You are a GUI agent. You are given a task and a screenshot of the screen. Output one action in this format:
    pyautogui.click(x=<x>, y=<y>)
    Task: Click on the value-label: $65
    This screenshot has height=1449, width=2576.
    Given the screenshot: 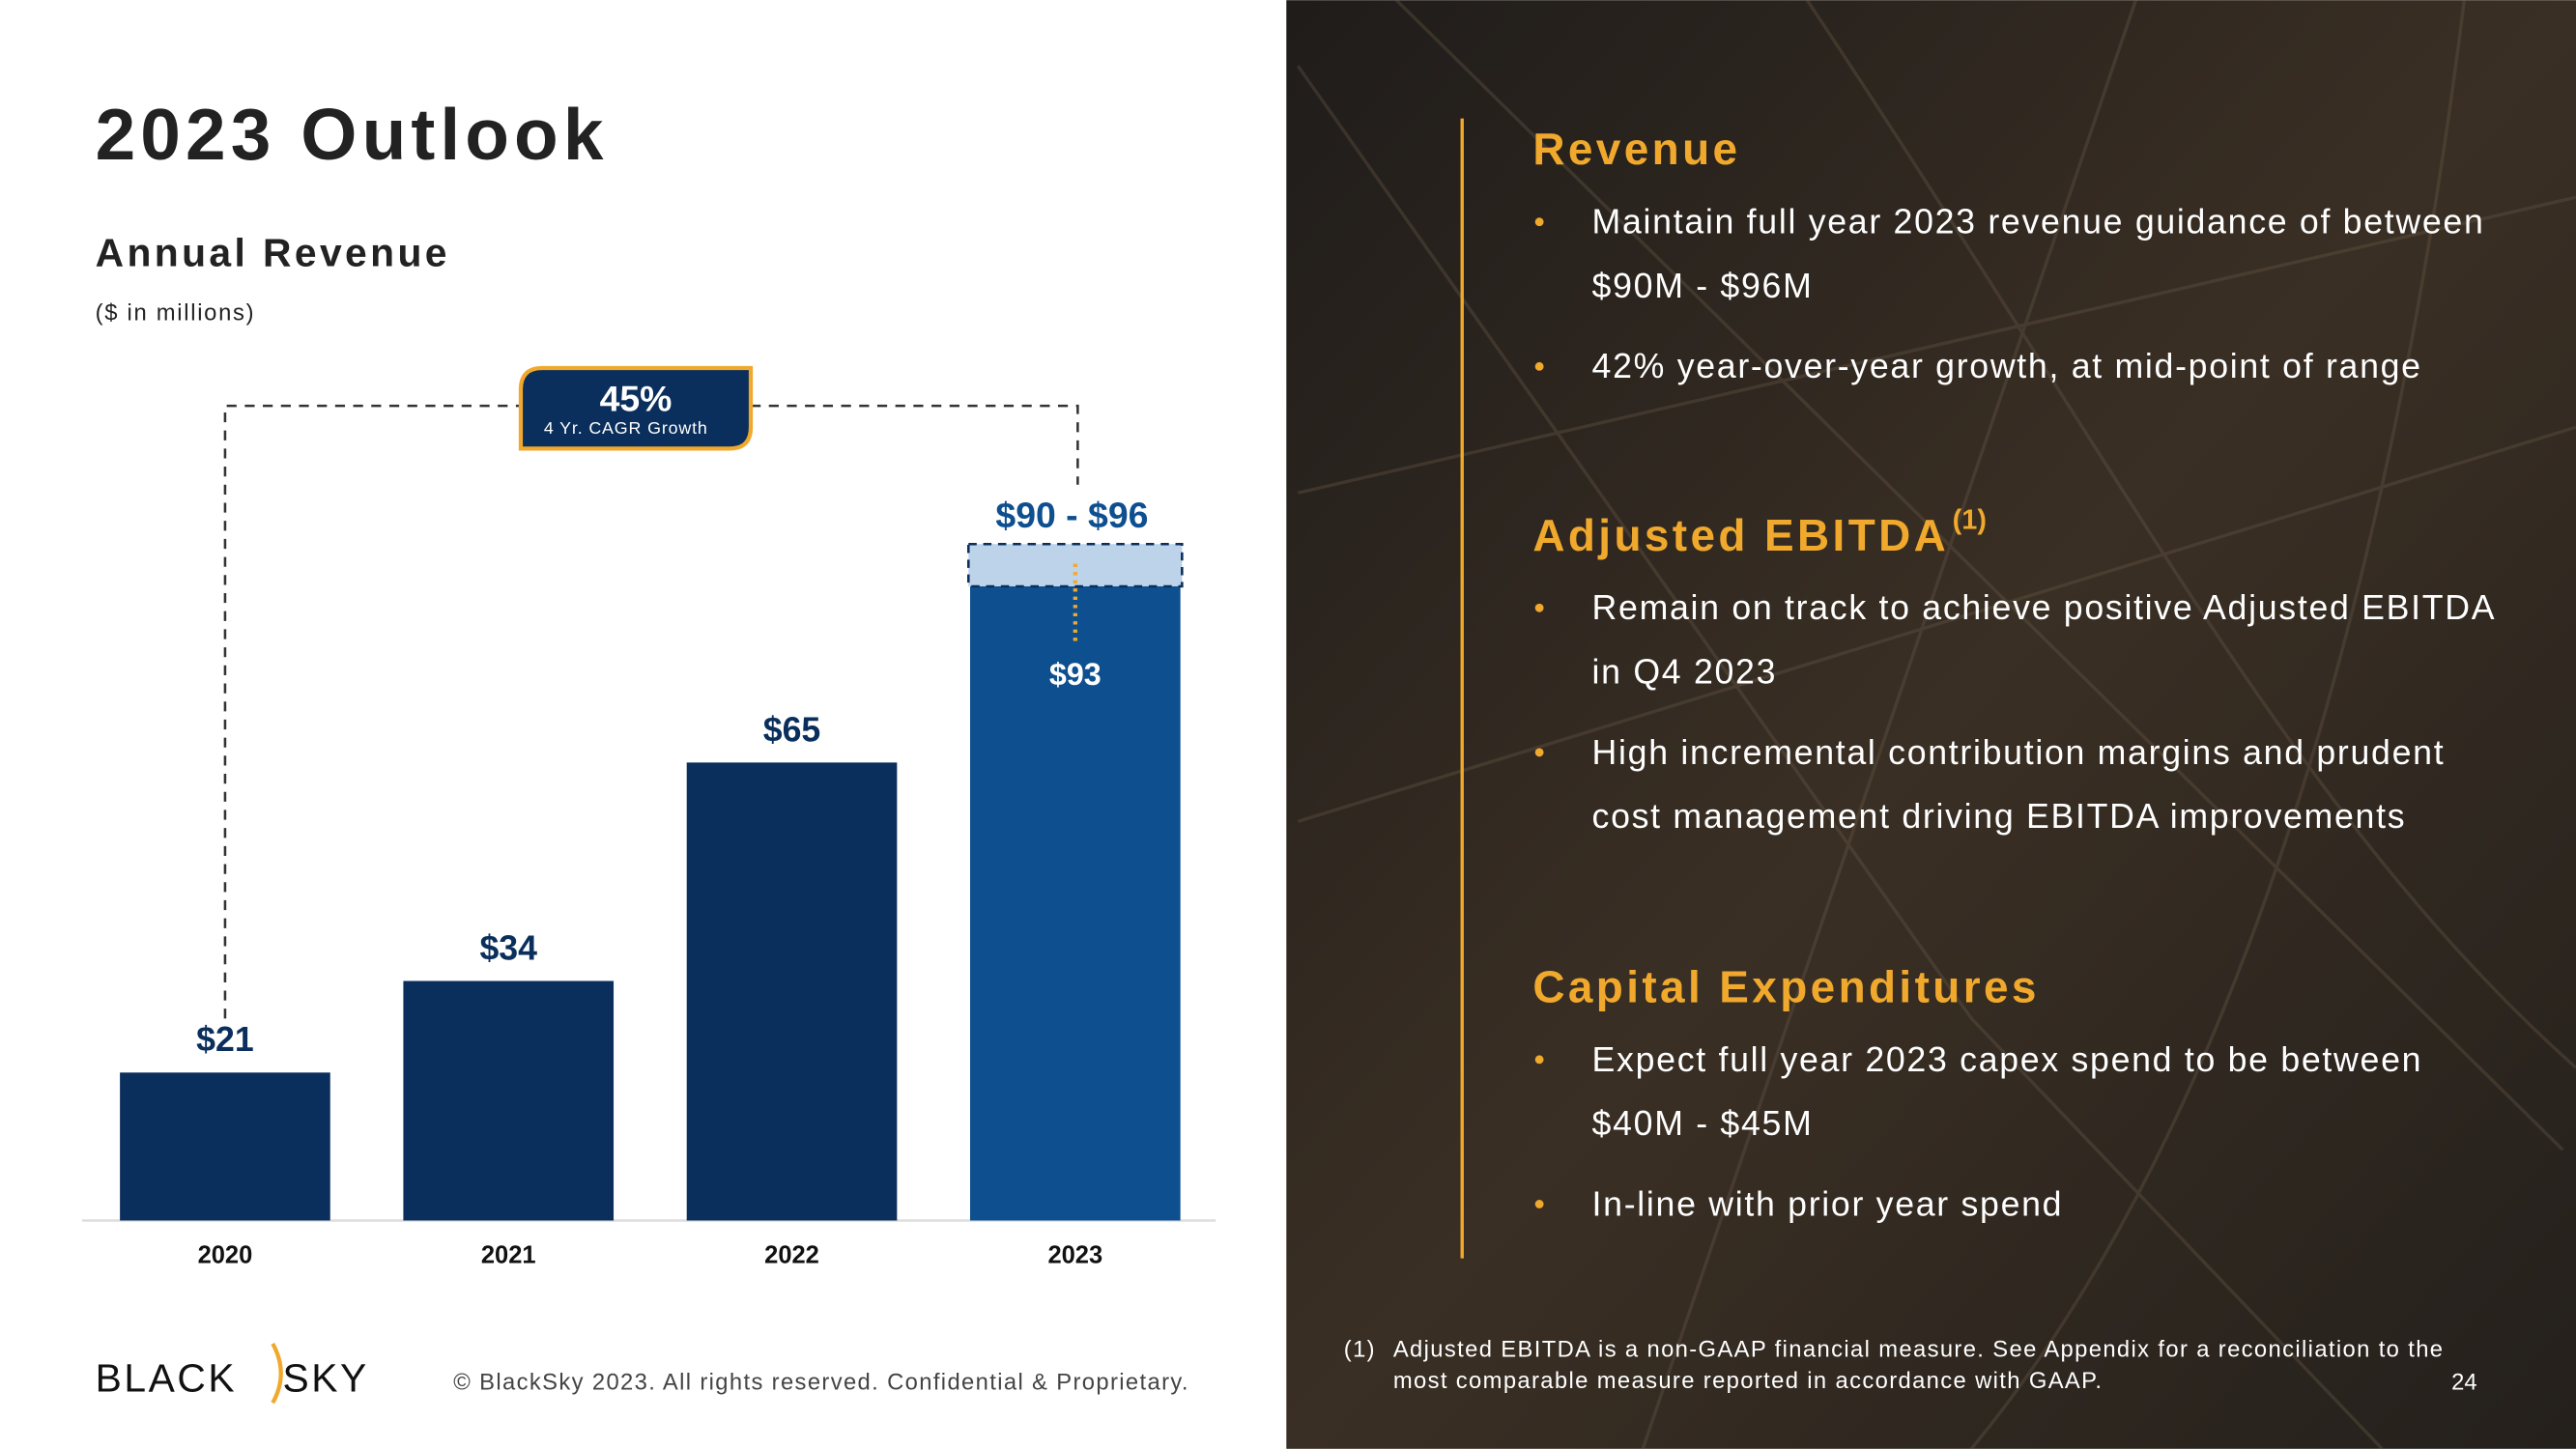 What is the action you would take?
    pyautogui.click(x=792, y=729)
    